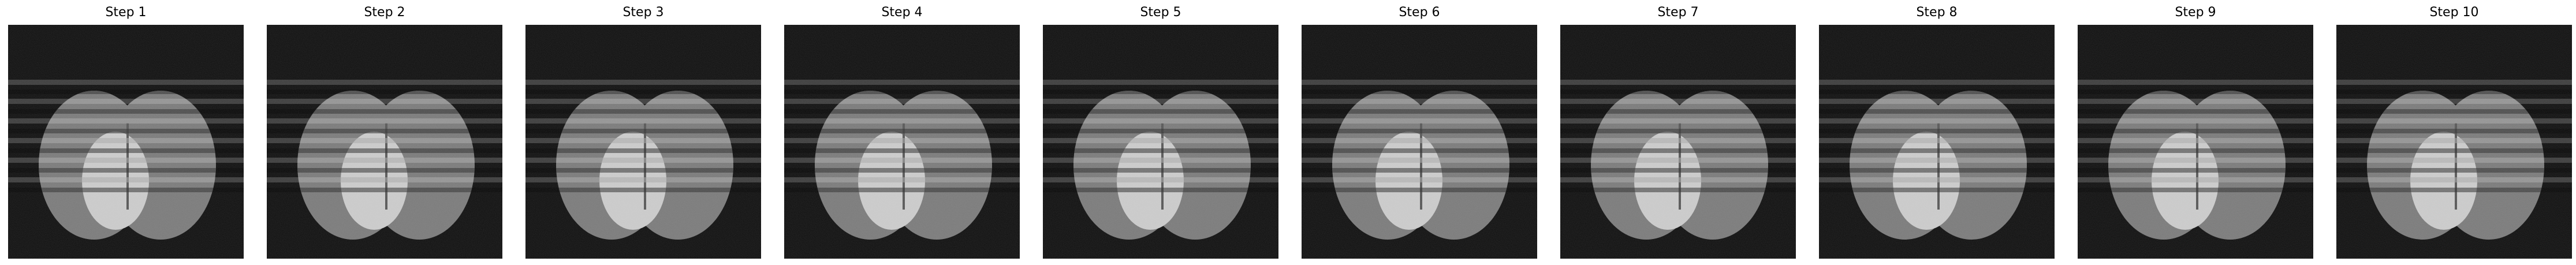  I want to click on panel-title: Step 10, so click(2454, 12).